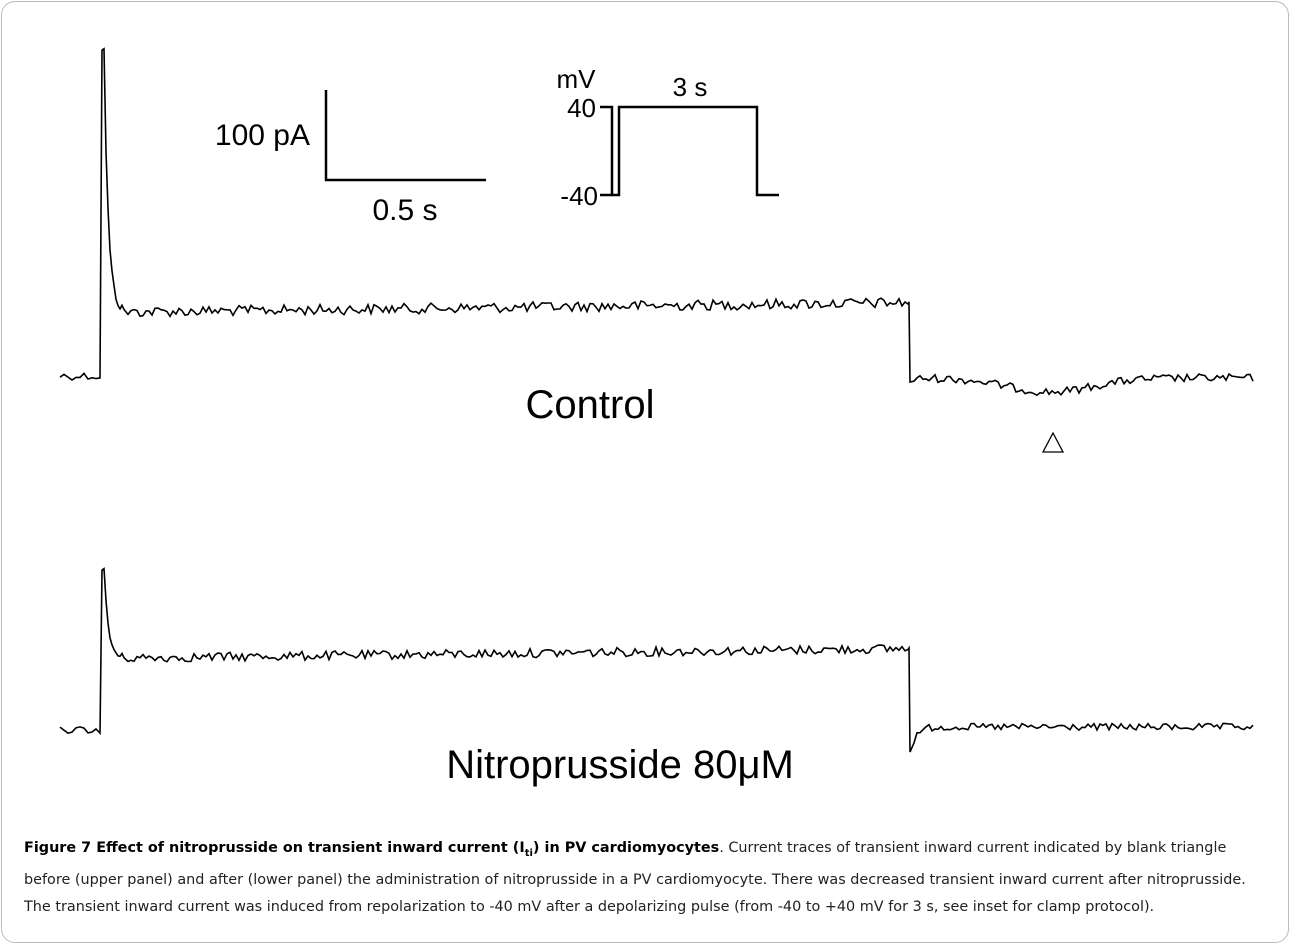 The height and width of the screenshot is (946, 1292). What do you see at coordinates (579, 196) in the screenshot?
I see `protocol-low: -40` at bounding box center [579, 196].